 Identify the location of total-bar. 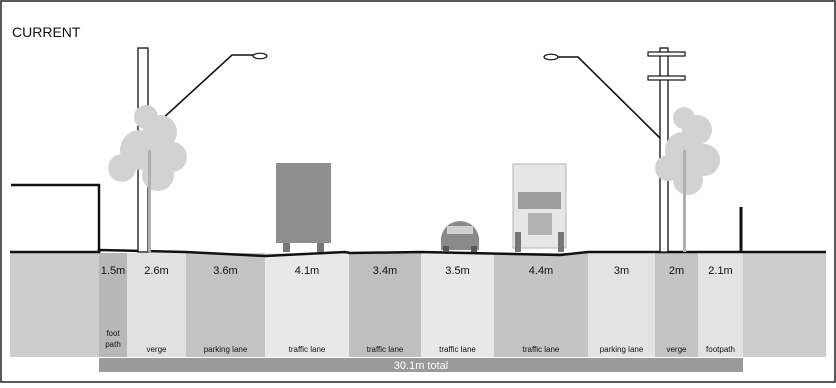
(421, 365).